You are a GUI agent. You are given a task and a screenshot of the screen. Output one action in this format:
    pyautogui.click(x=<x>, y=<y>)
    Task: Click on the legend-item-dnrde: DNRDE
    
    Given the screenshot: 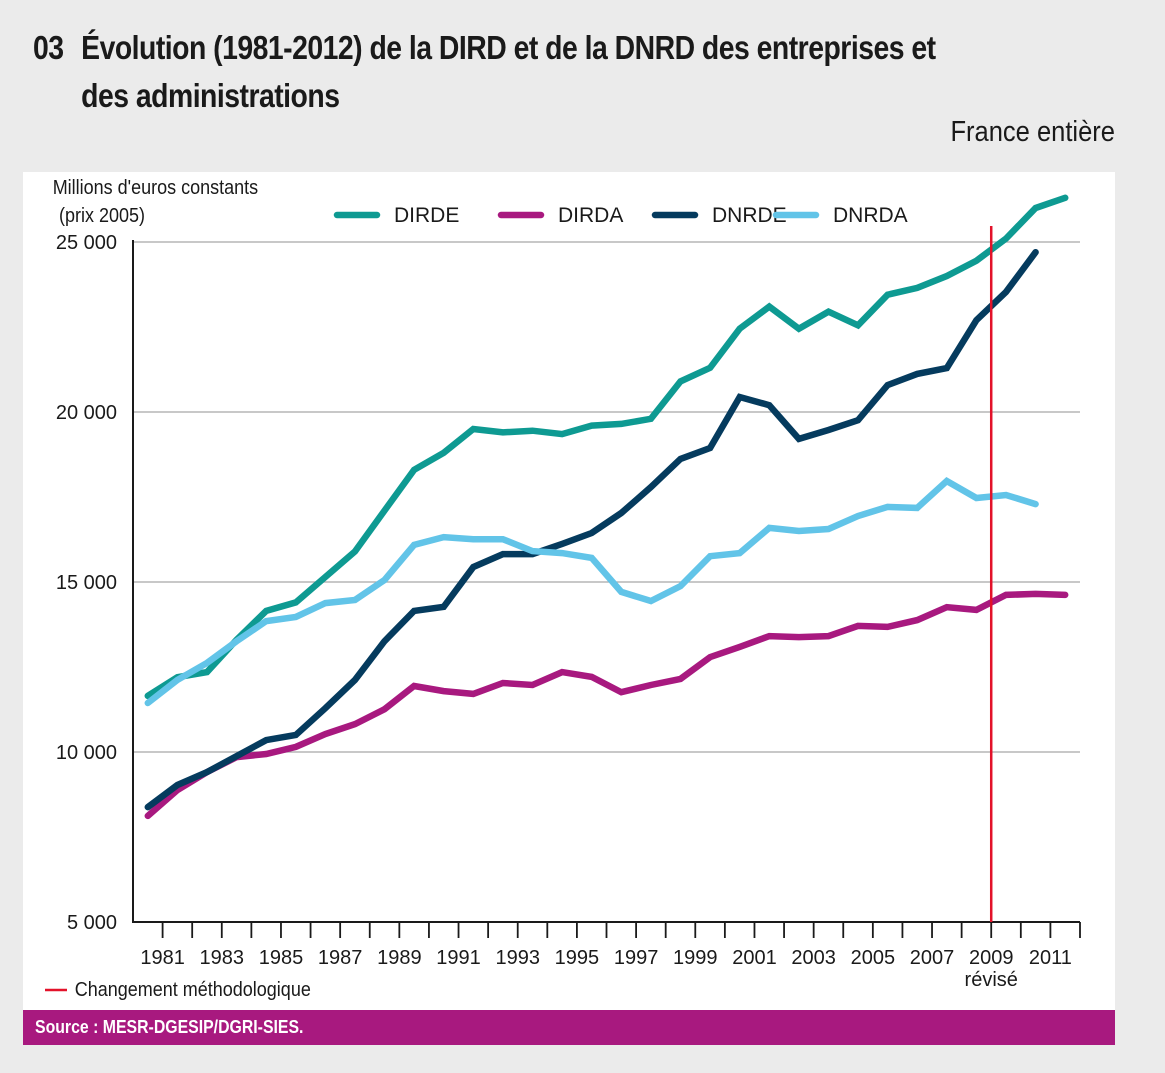 What is the action you would take?
    pyautogui.click(x=719, y=215)
    